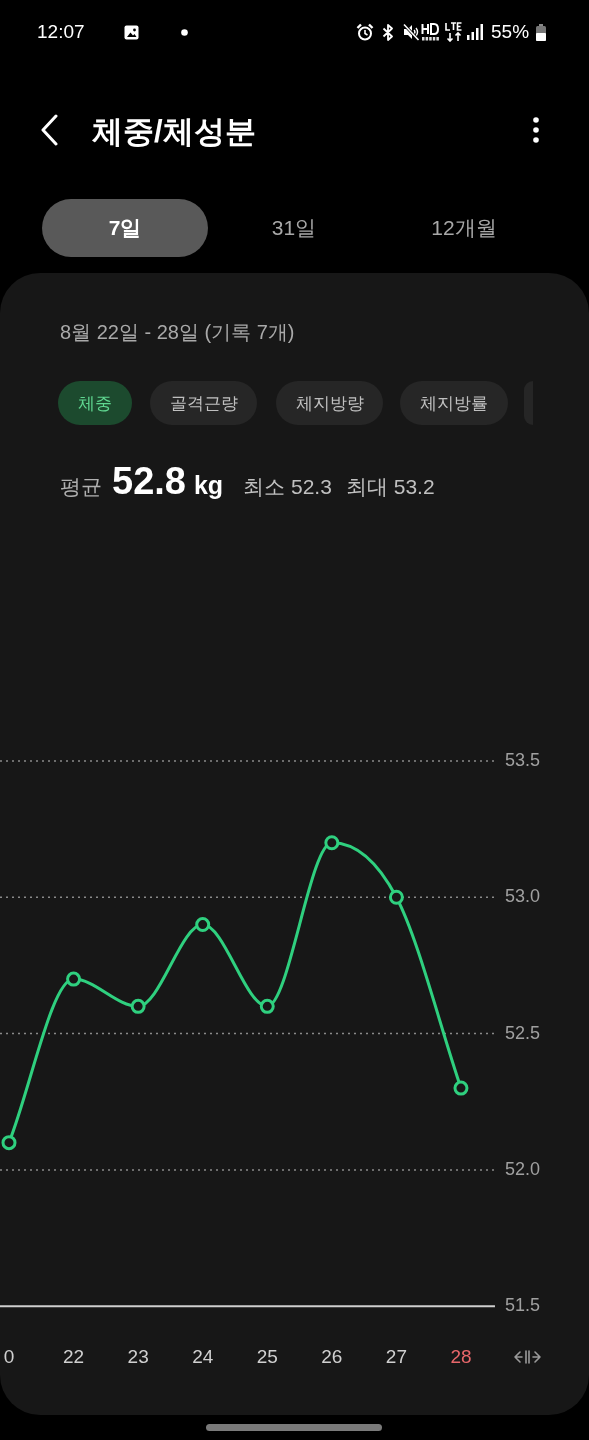  What do you see at coordinates (149, 481) in the screenshot?
I see `text: 52.8` at bounding box center [149, 481].